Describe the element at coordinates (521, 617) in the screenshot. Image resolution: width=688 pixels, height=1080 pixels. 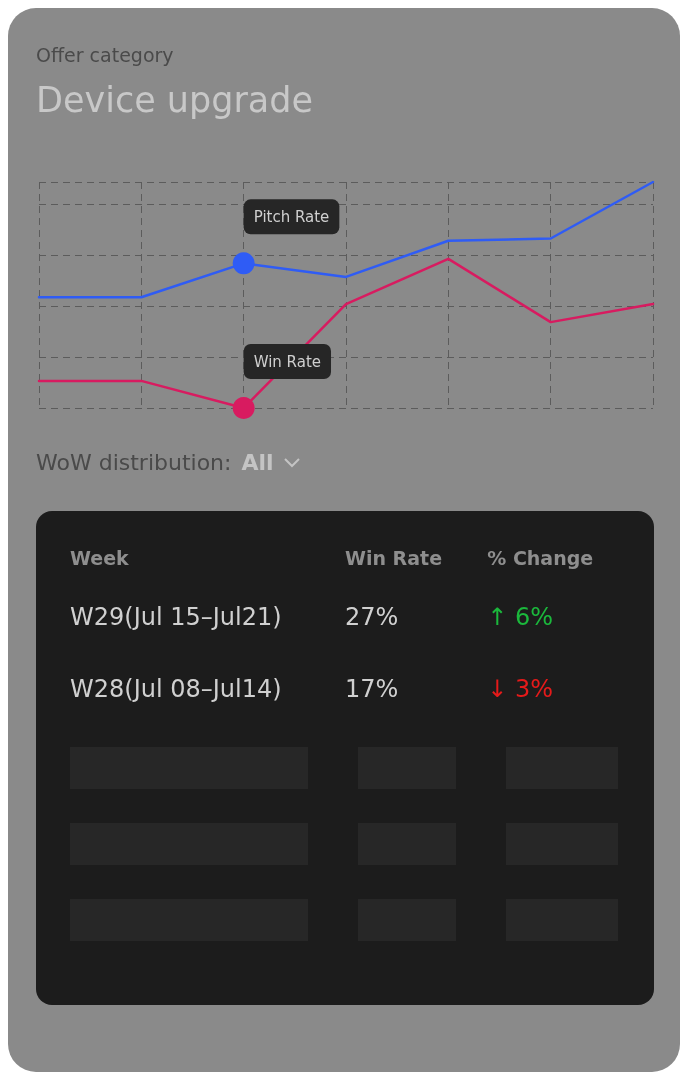
I see `text: ↑ 6%` at that location.